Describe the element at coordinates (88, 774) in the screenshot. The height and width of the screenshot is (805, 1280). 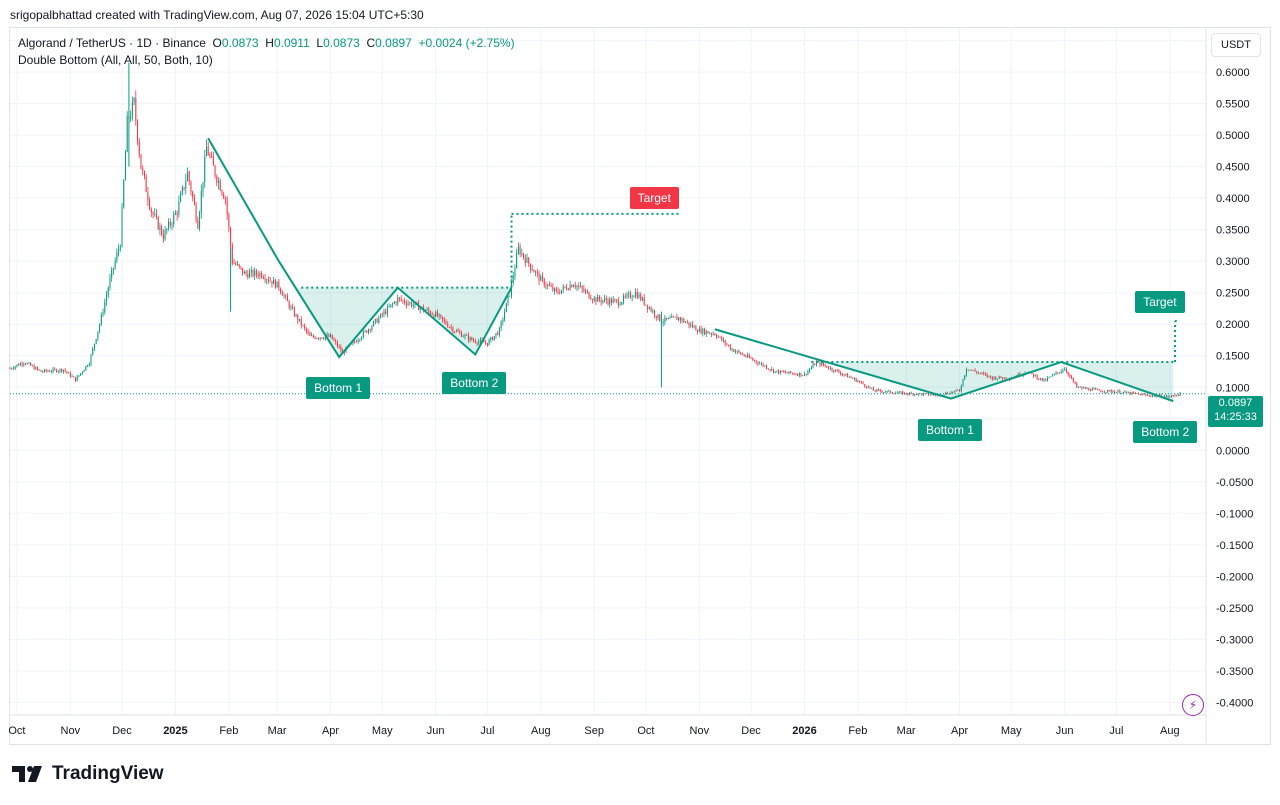
I see `tradingview-logo: TradingView` at that location.